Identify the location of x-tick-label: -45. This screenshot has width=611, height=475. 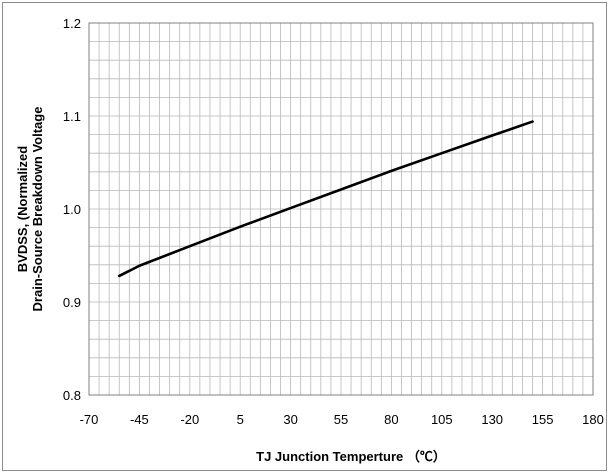
(139, 419).